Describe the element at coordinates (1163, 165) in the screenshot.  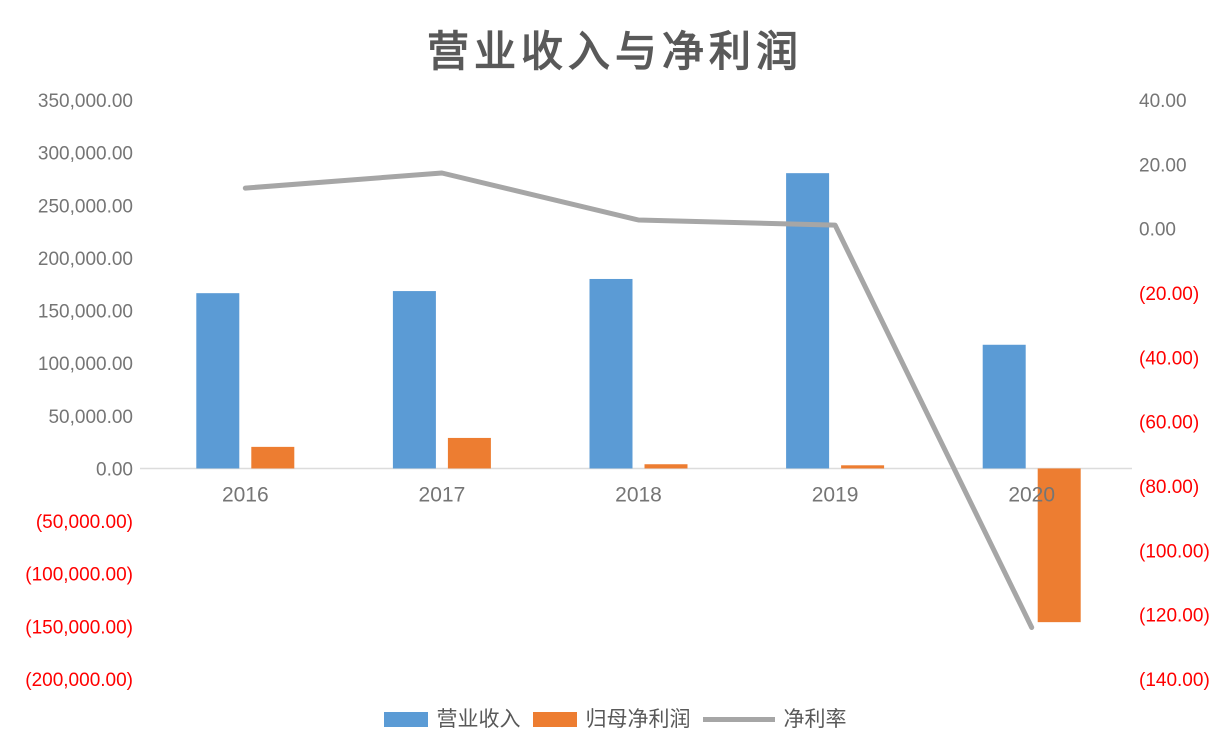
I see `right-axis-tick-label: 20.00` at that location.